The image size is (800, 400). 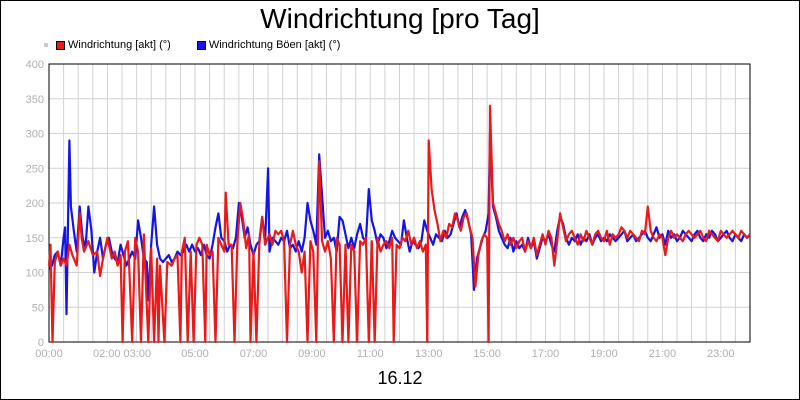 I want to click on y-tick-label: 150, so click(x=35, y=239).